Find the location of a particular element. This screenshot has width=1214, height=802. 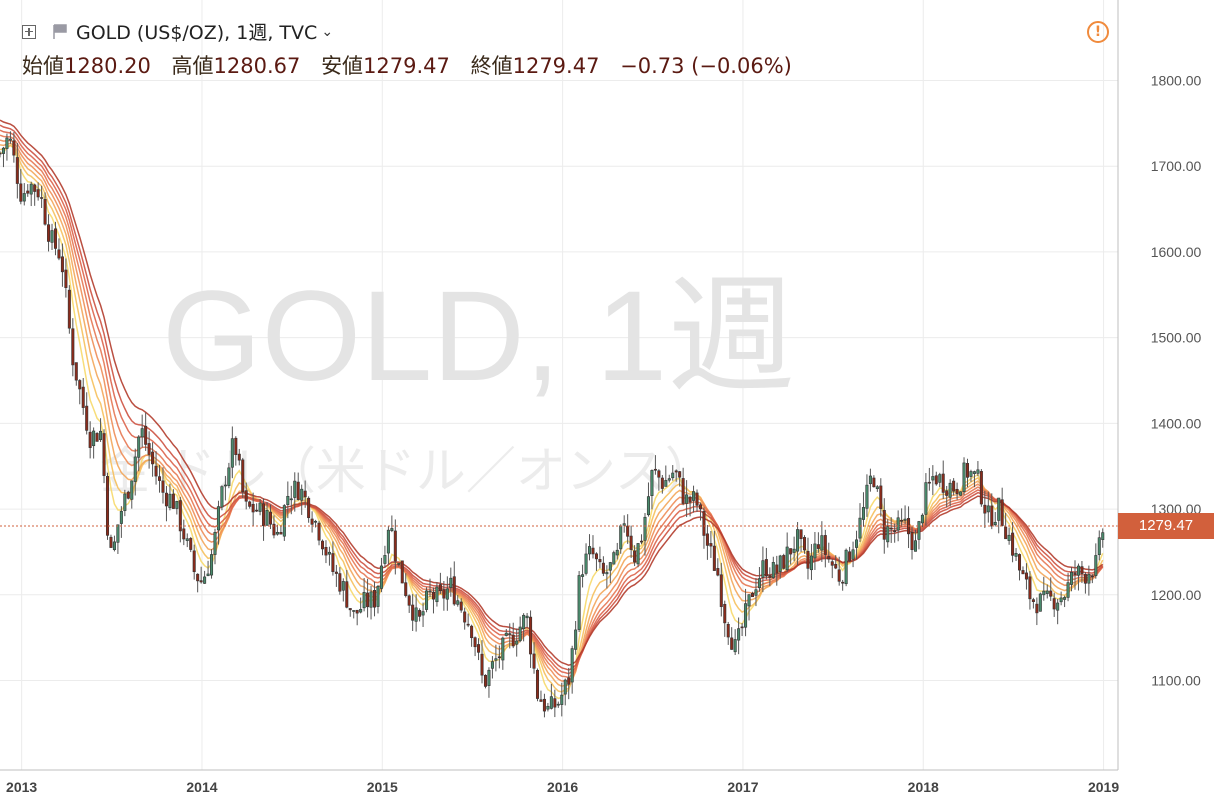

x-tick-label: 2016 is located at coordinates (562, 787).